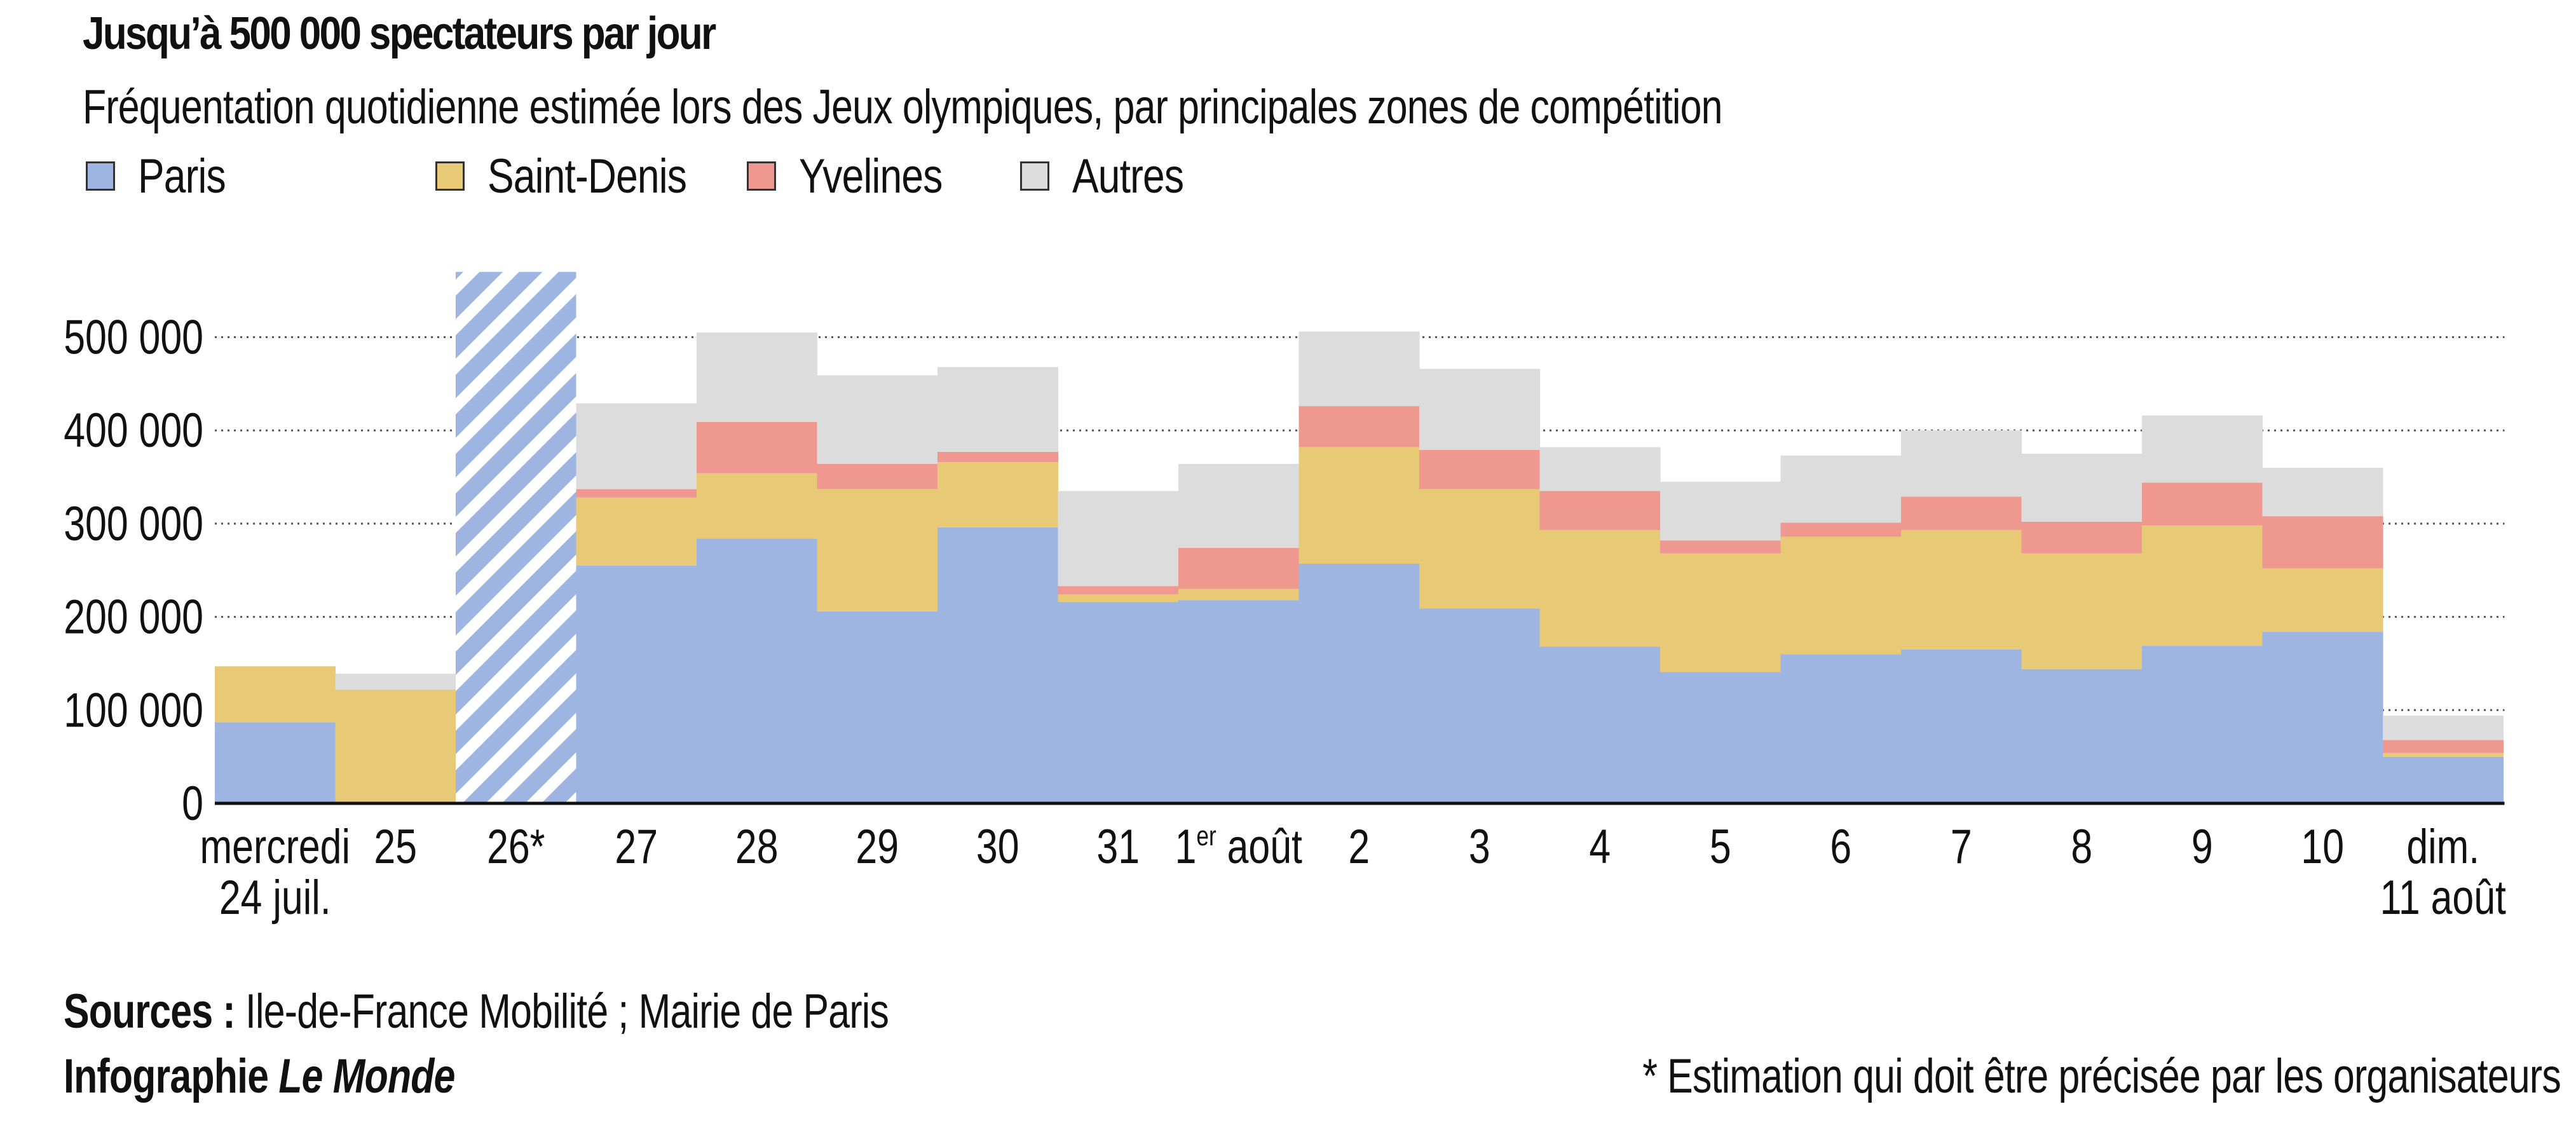 This screenshot has width=2576, height=1144. Describe the element at coordinates (133, 337) in the screenshot. I see `y-tick-label: 500 000` at that location.